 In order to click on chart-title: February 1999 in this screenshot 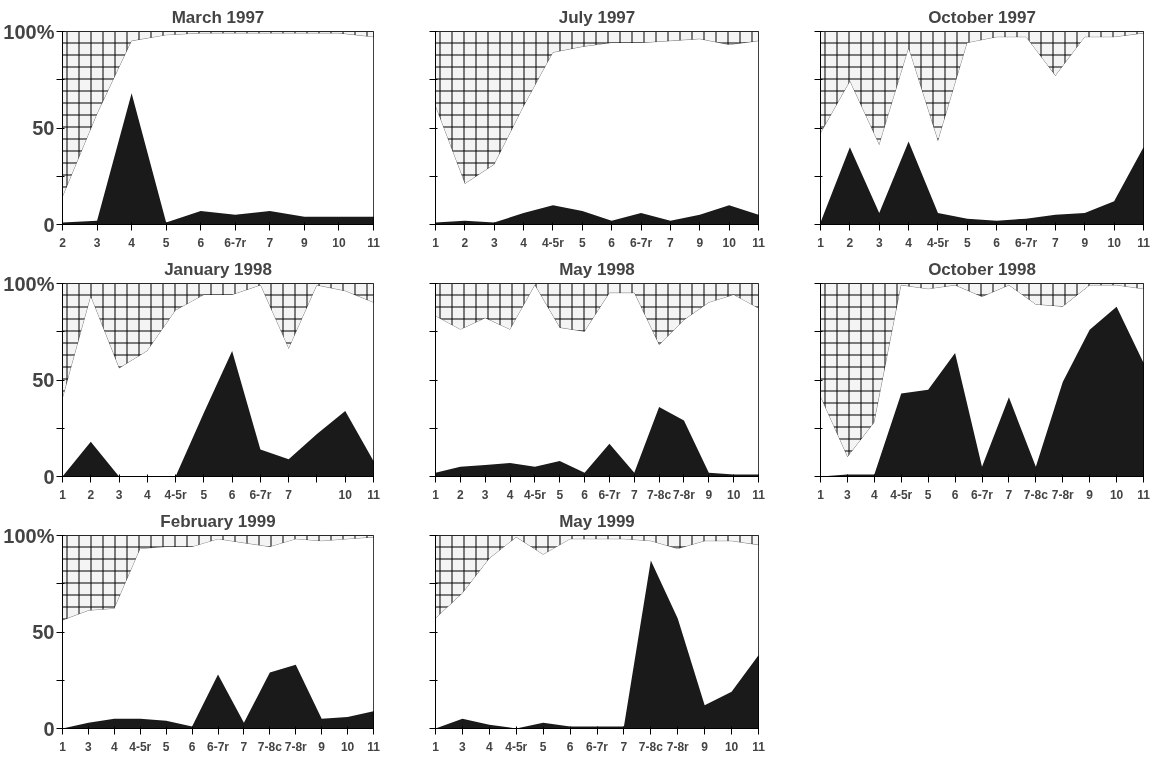, I will do `click(218, 521)`.